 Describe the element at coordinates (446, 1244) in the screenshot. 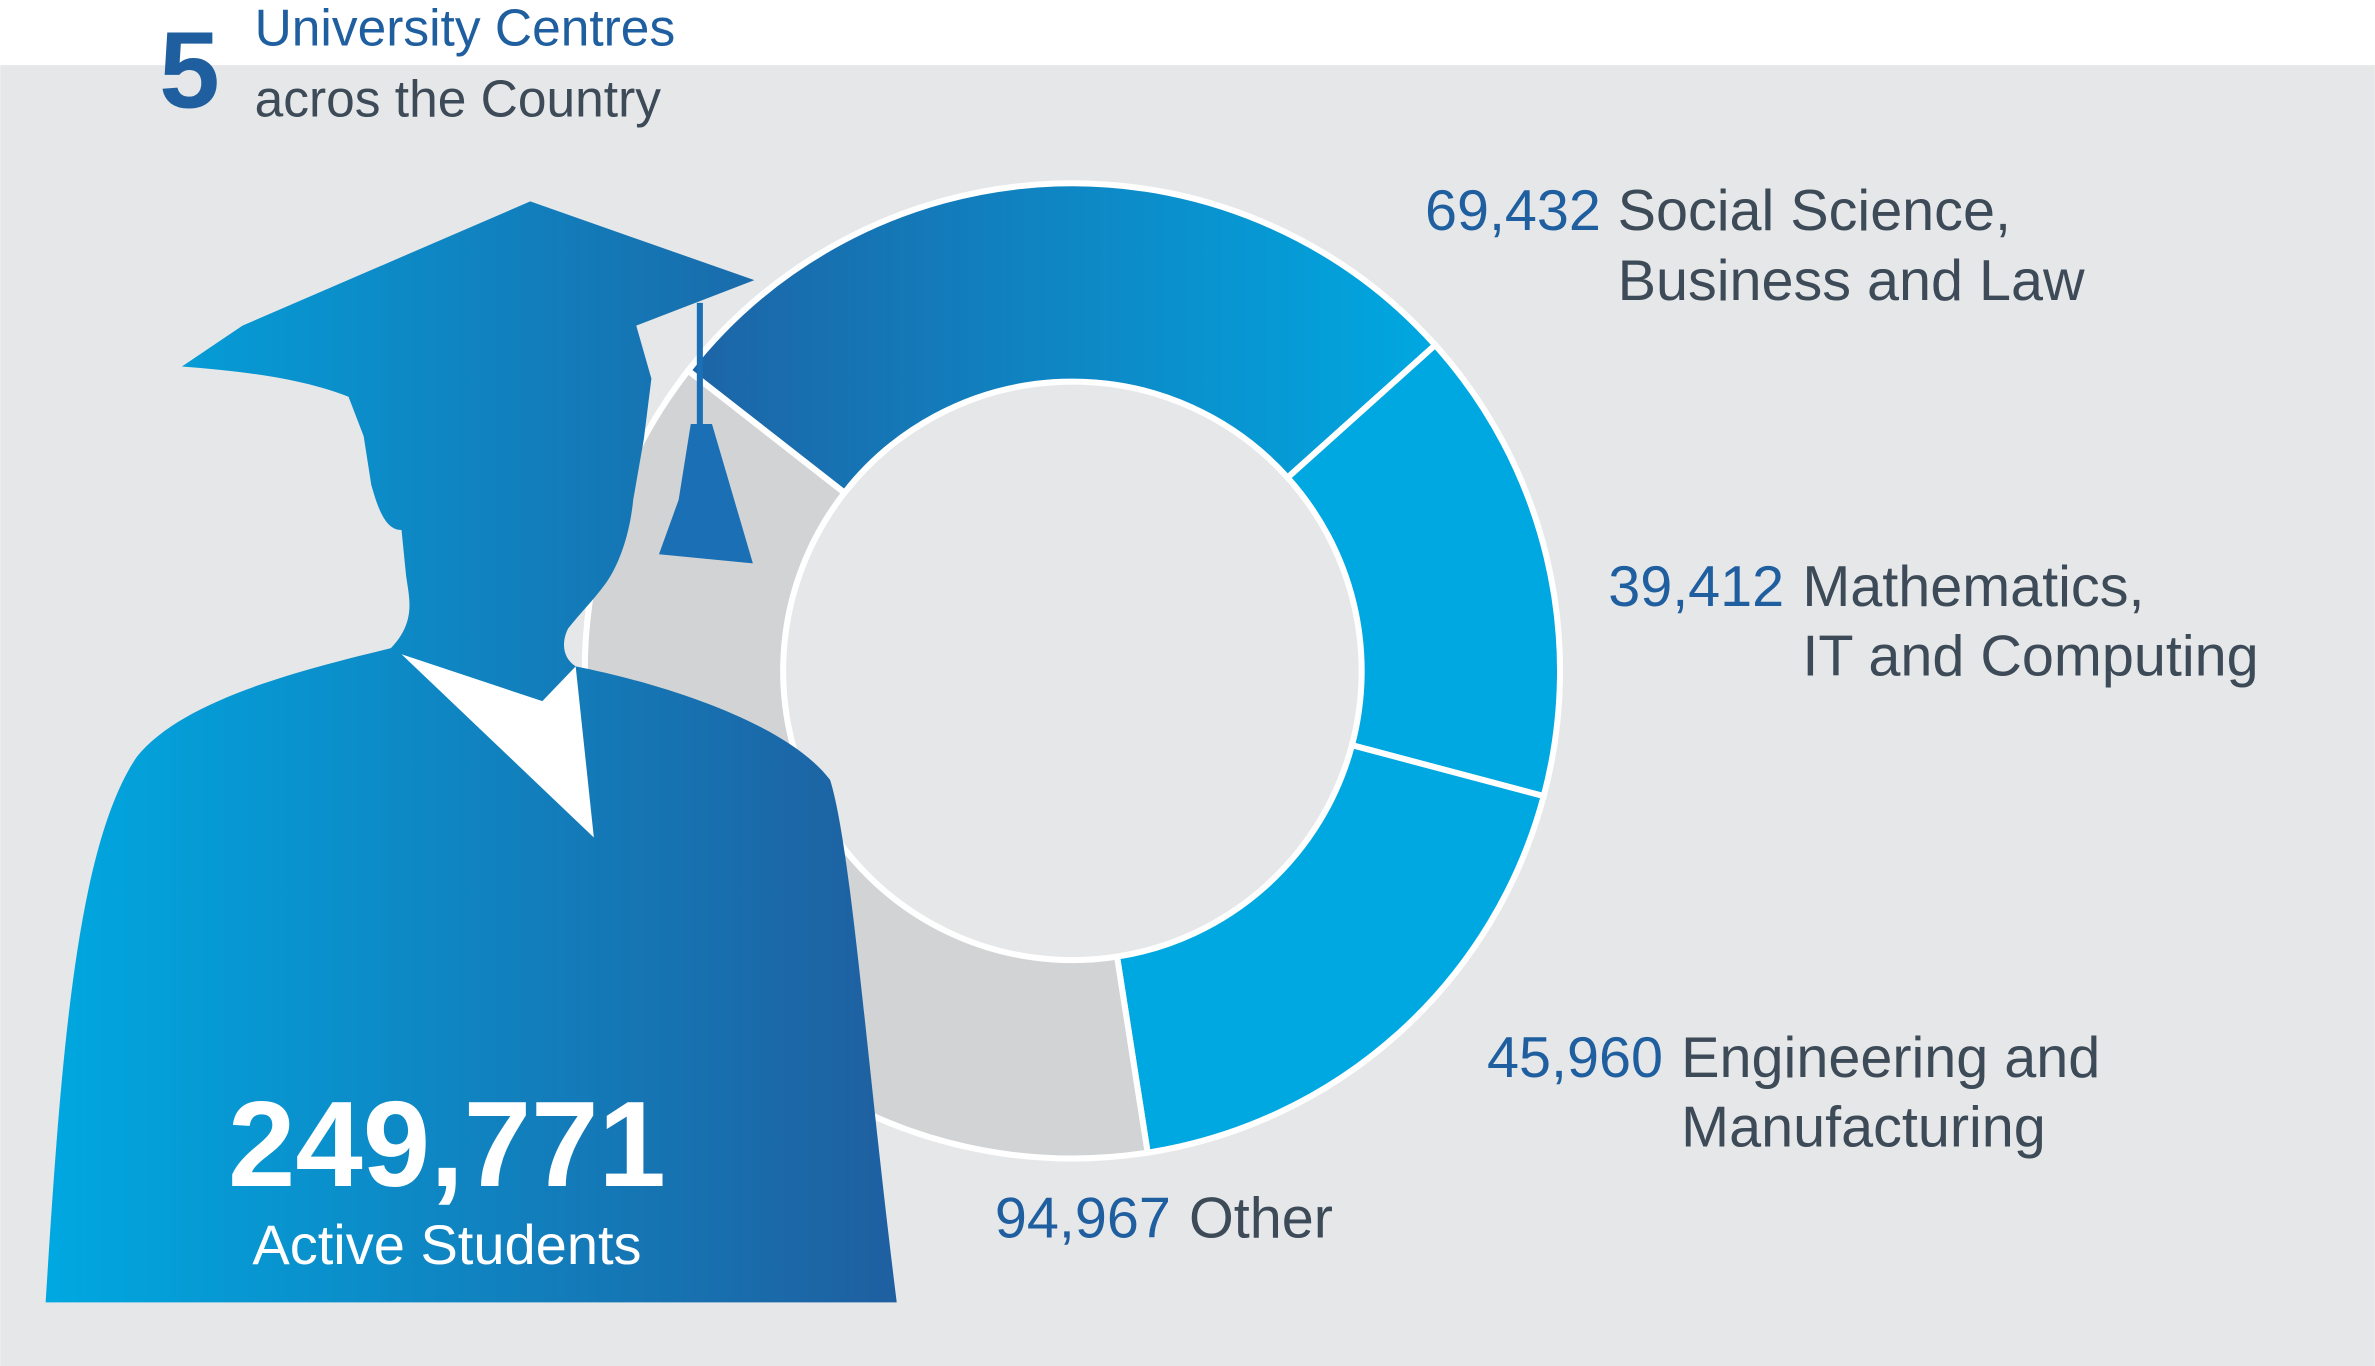

I see `total-caption: Active Students` at that location.